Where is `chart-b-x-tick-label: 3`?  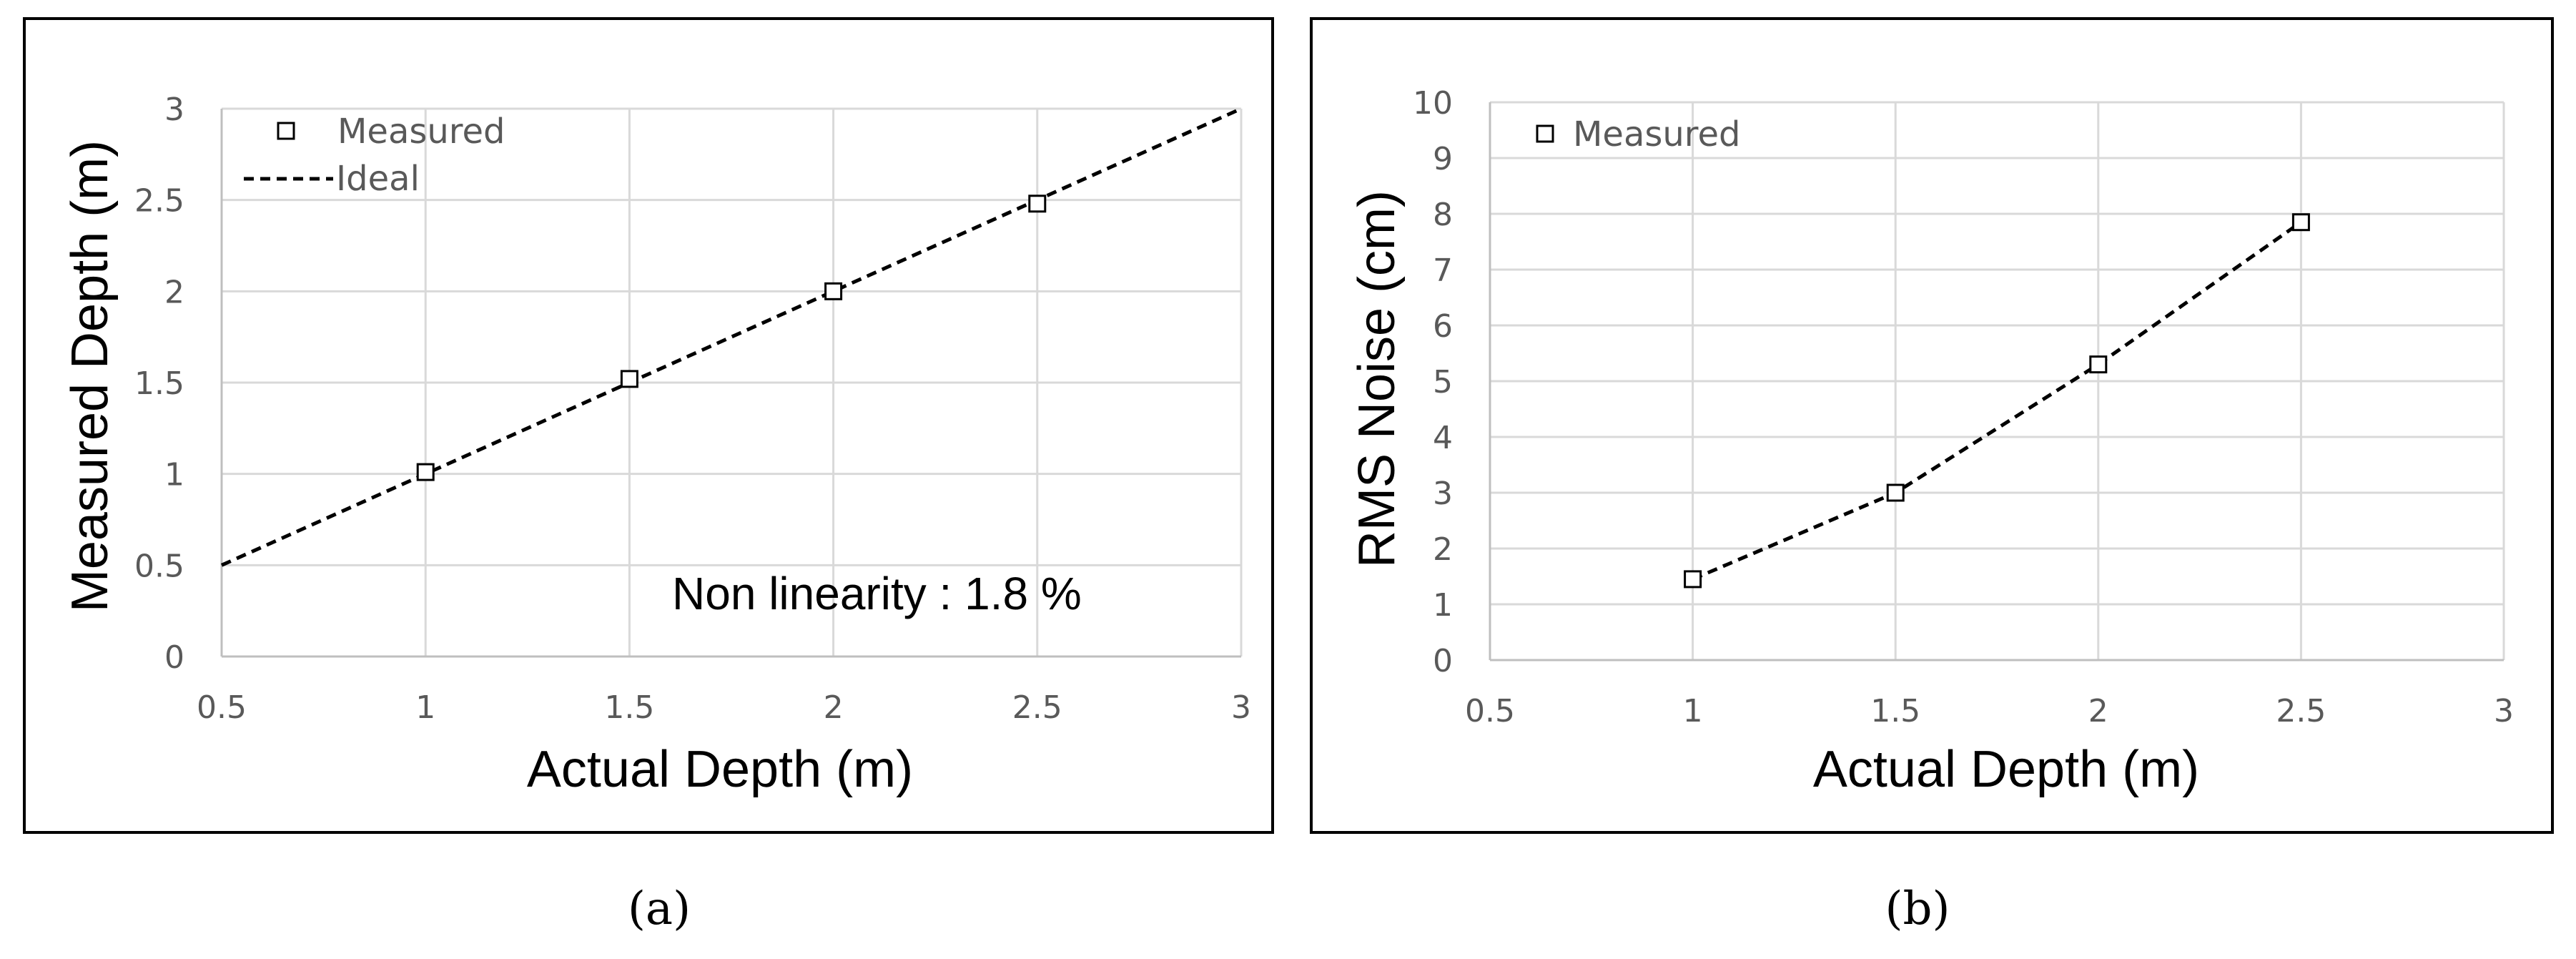 chart-b-x-tick-label: 3 is located at coordinates (2504, 711).